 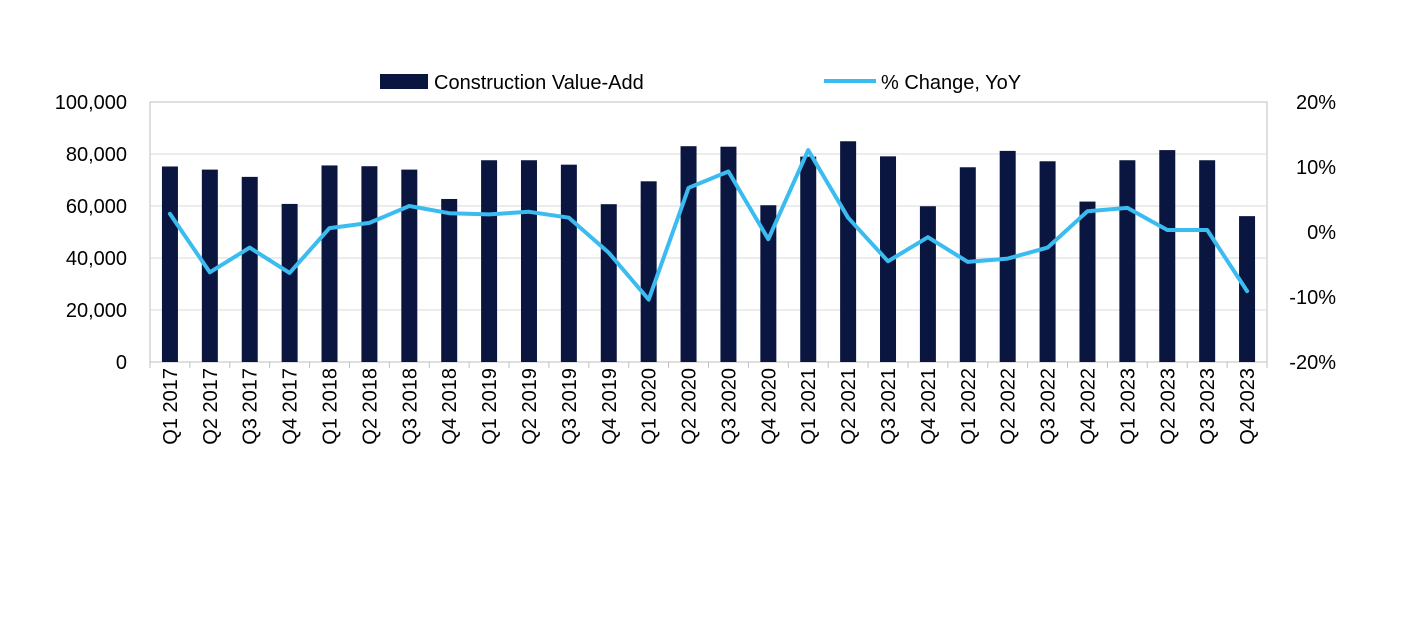 What do you see at coordinates (1009, 406) in the screenshot?
I see `x-tick-label: Q2 2022` at bounding box center [1009, 406].